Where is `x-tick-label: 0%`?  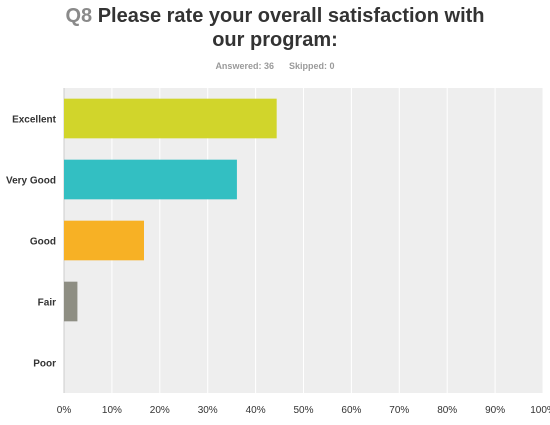
x-tick-label: 0% is located at coordinates (64, 410).